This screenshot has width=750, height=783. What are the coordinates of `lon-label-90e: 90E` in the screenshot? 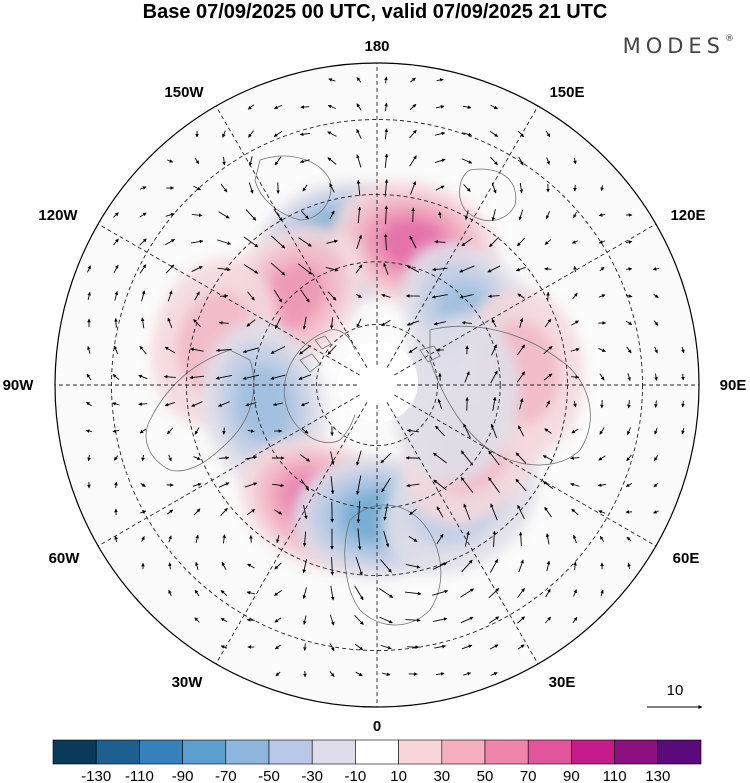 It's located at (733, 385).